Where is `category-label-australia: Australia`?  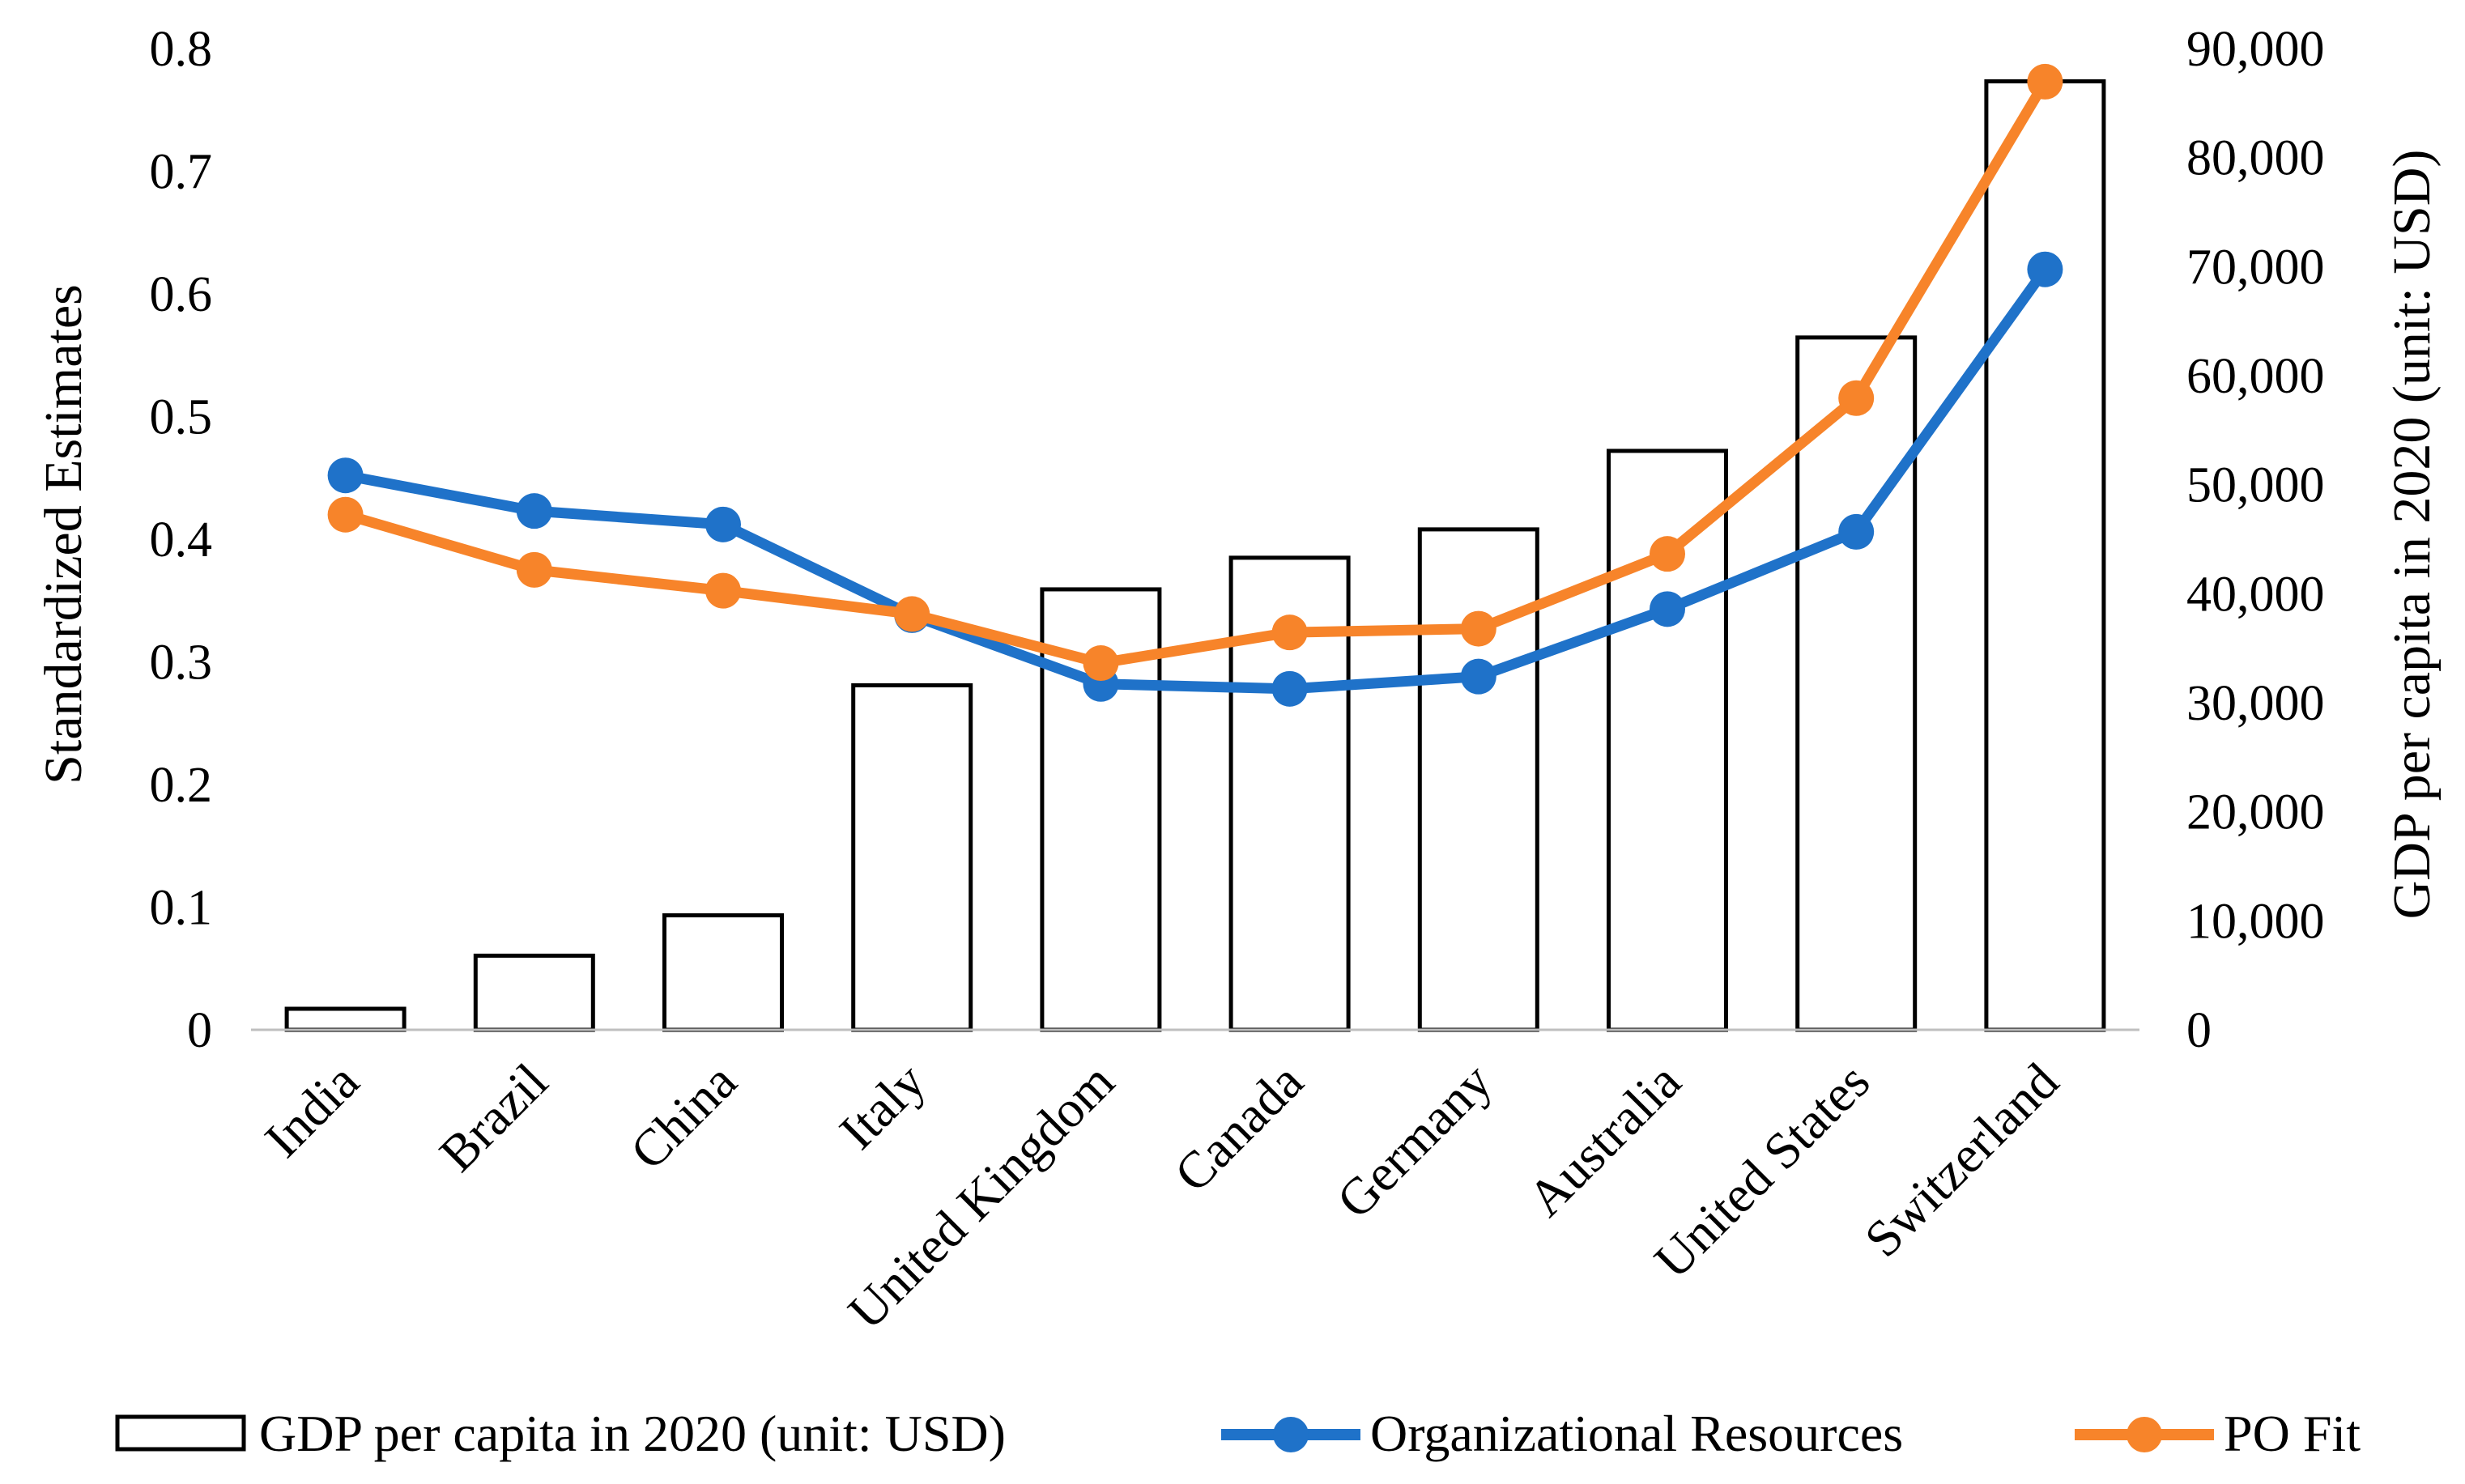
category-label-australia: Australia is located at coordinates (1604, 1139).